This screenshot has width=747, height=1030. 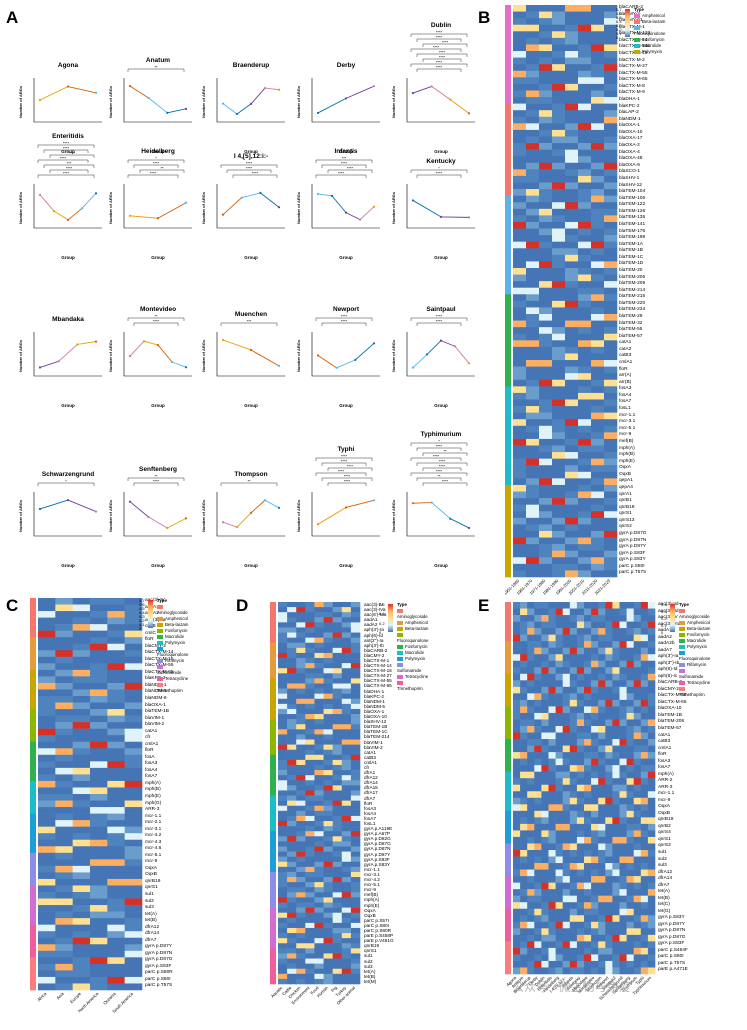 What do you see at coordinates (626, 481) in the screenshot?
I see `heatmap-row-label: qepA1` at bounding box center [626, 481].